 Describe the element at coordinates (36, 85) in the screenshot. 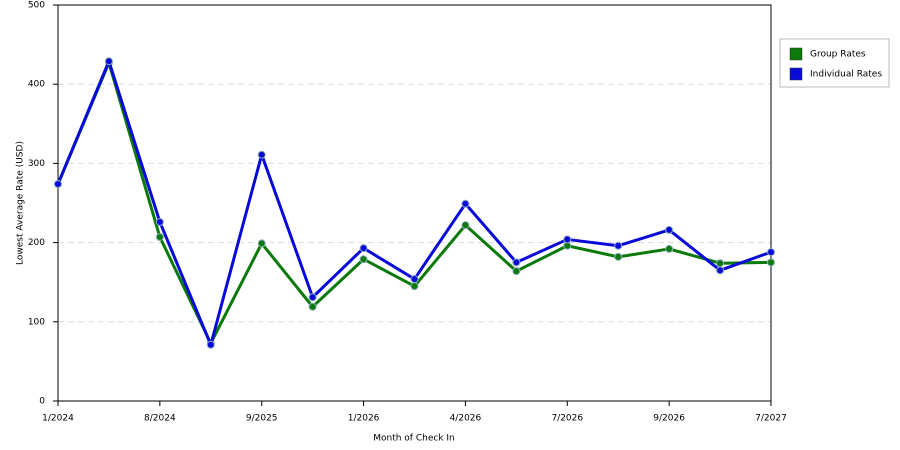

I see `y-tick-label: 400` at that location.